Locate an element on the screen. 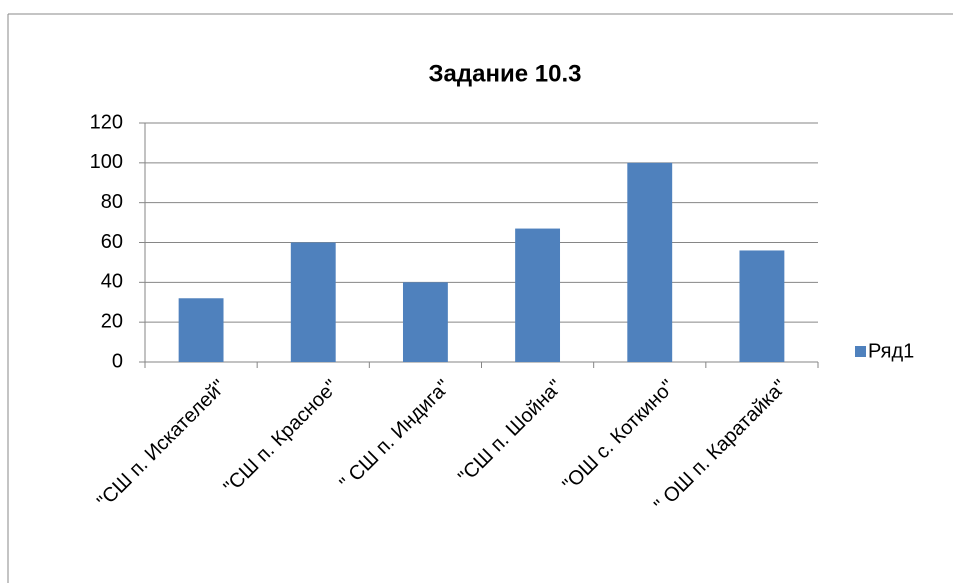 This screenshot has width=953, height=588. y-tick-label: 0 is located at coordinates (117, 361).